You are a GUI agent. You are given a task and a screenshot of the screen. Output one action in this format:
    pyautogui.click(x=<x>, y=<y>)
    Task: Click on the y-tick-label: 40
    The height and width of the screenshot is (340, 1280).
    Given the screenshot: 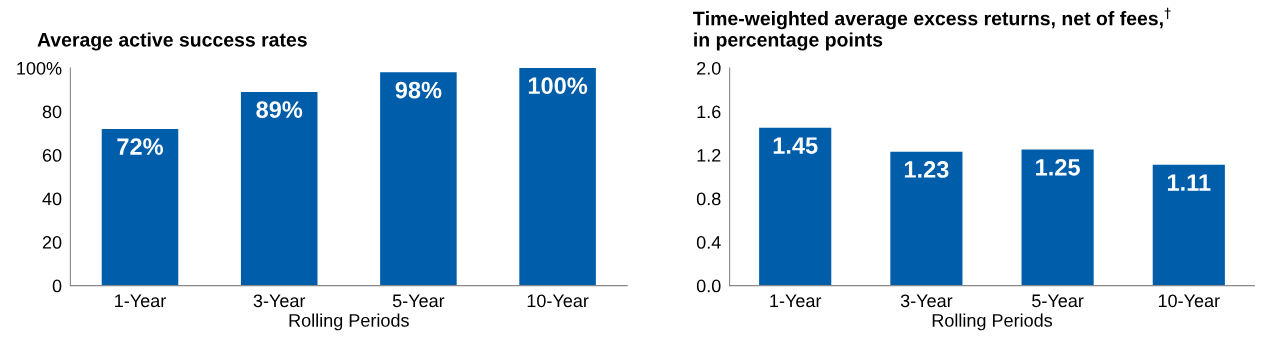 What is the action you would take?
    pyautogui.click(x=52, y=199)
    